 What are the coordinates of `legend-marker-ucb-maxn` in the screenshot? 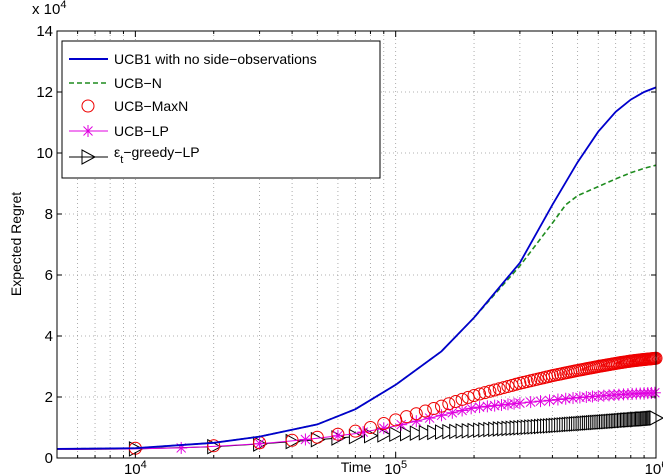 It's located at (88, 106).